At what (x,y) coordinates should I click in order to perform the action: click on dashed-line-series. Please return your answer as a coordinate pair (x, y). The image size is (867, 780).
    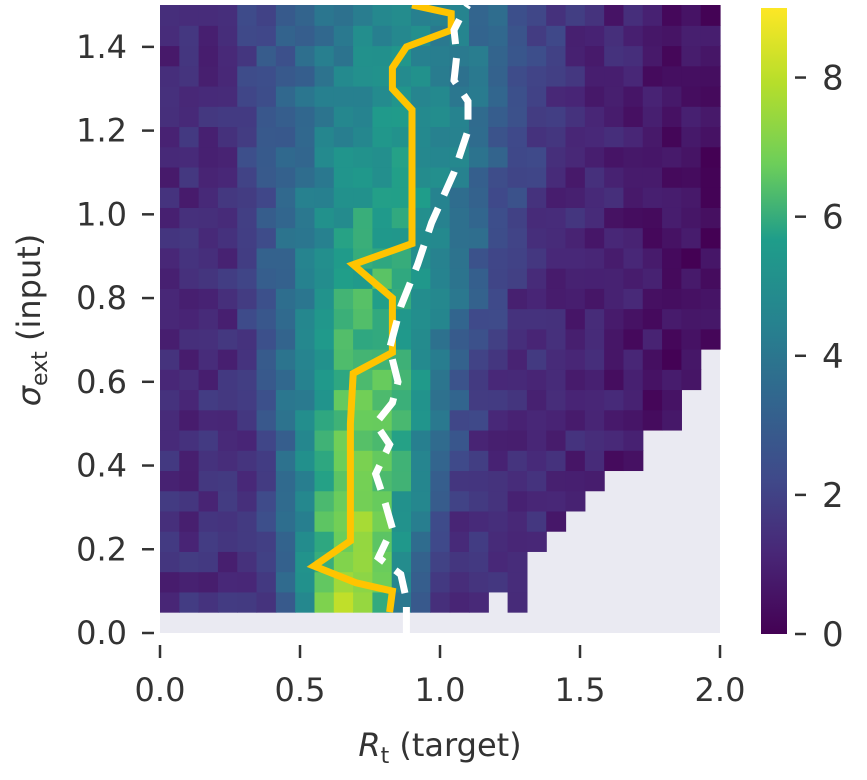
    Looking at the image, I should click on (421, 319).